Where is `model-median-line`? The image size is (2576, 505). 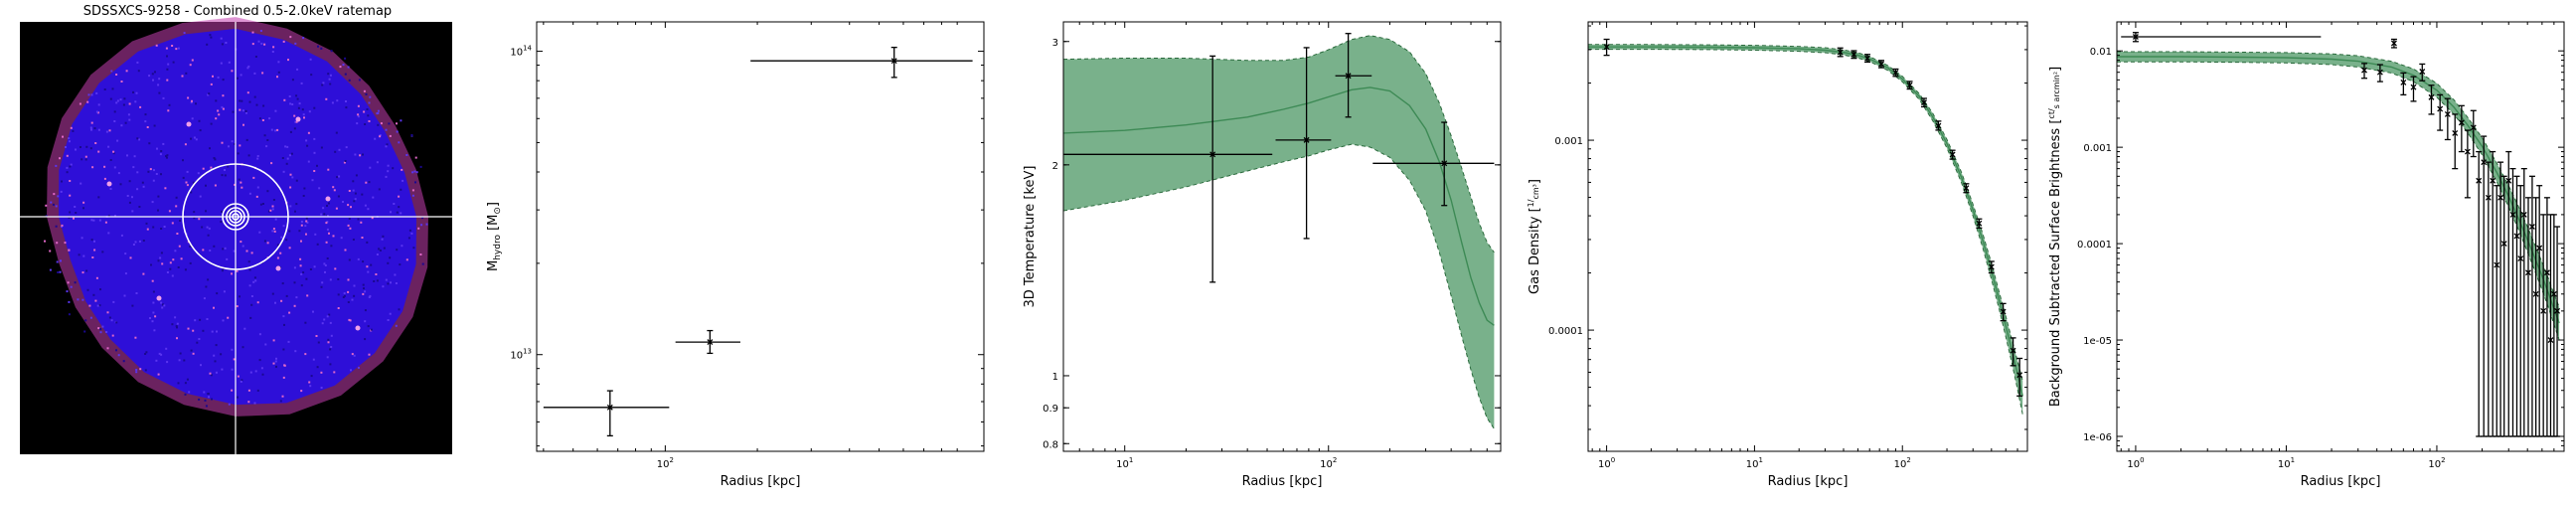
model-median-line is located at coordinates (2338, 190).